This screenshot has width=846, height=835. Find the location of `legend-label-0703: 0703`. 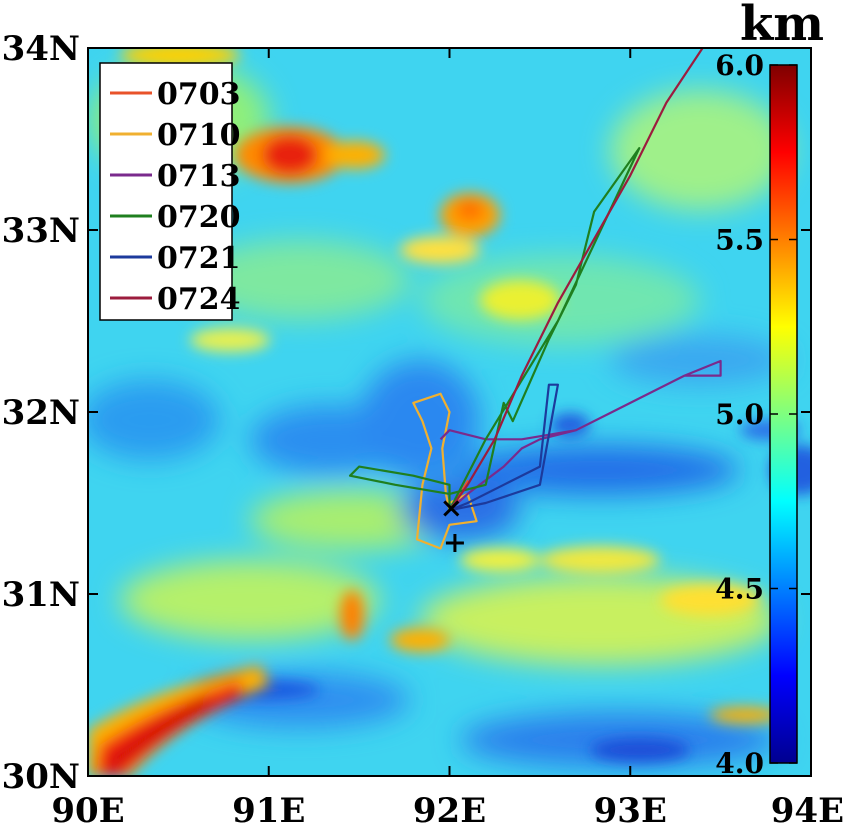

legend-label-0703: 0703 is located at coordinates (199, 94).